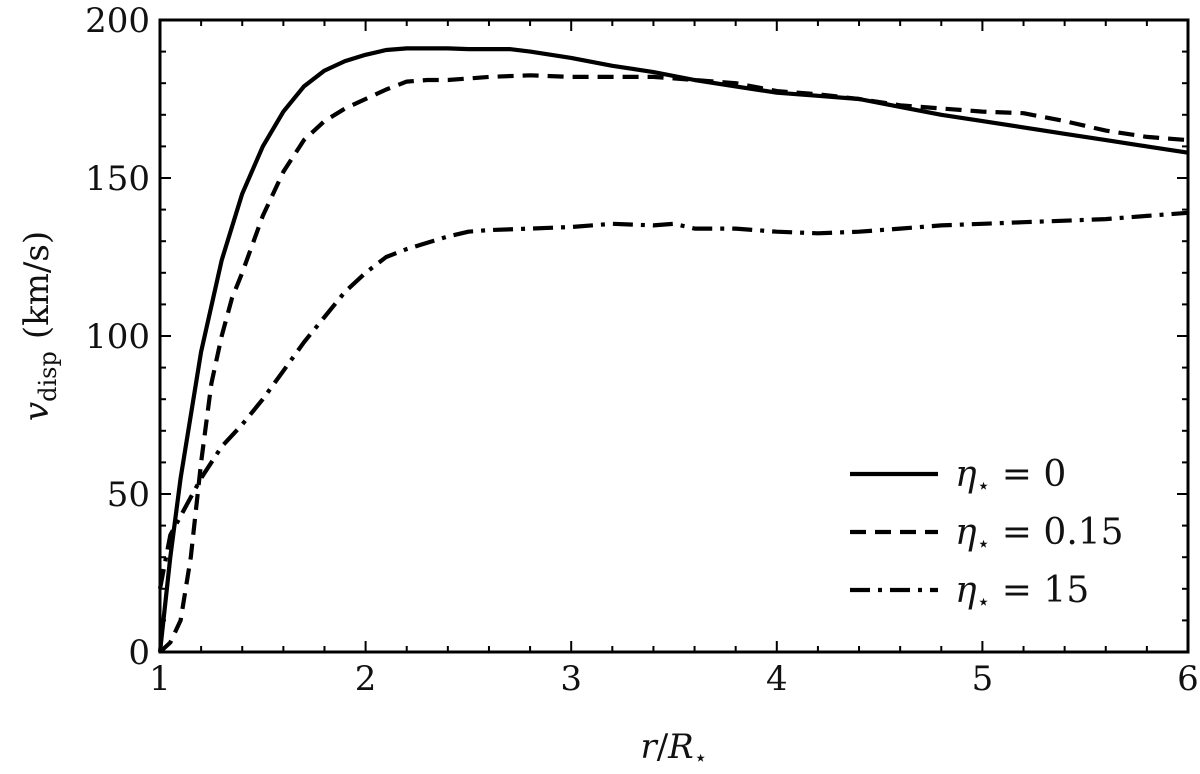  What do you see at coordinates (680, 747) in the screenshot?
I see `x-axis-label-base: R` at bounding box center [680, 747].